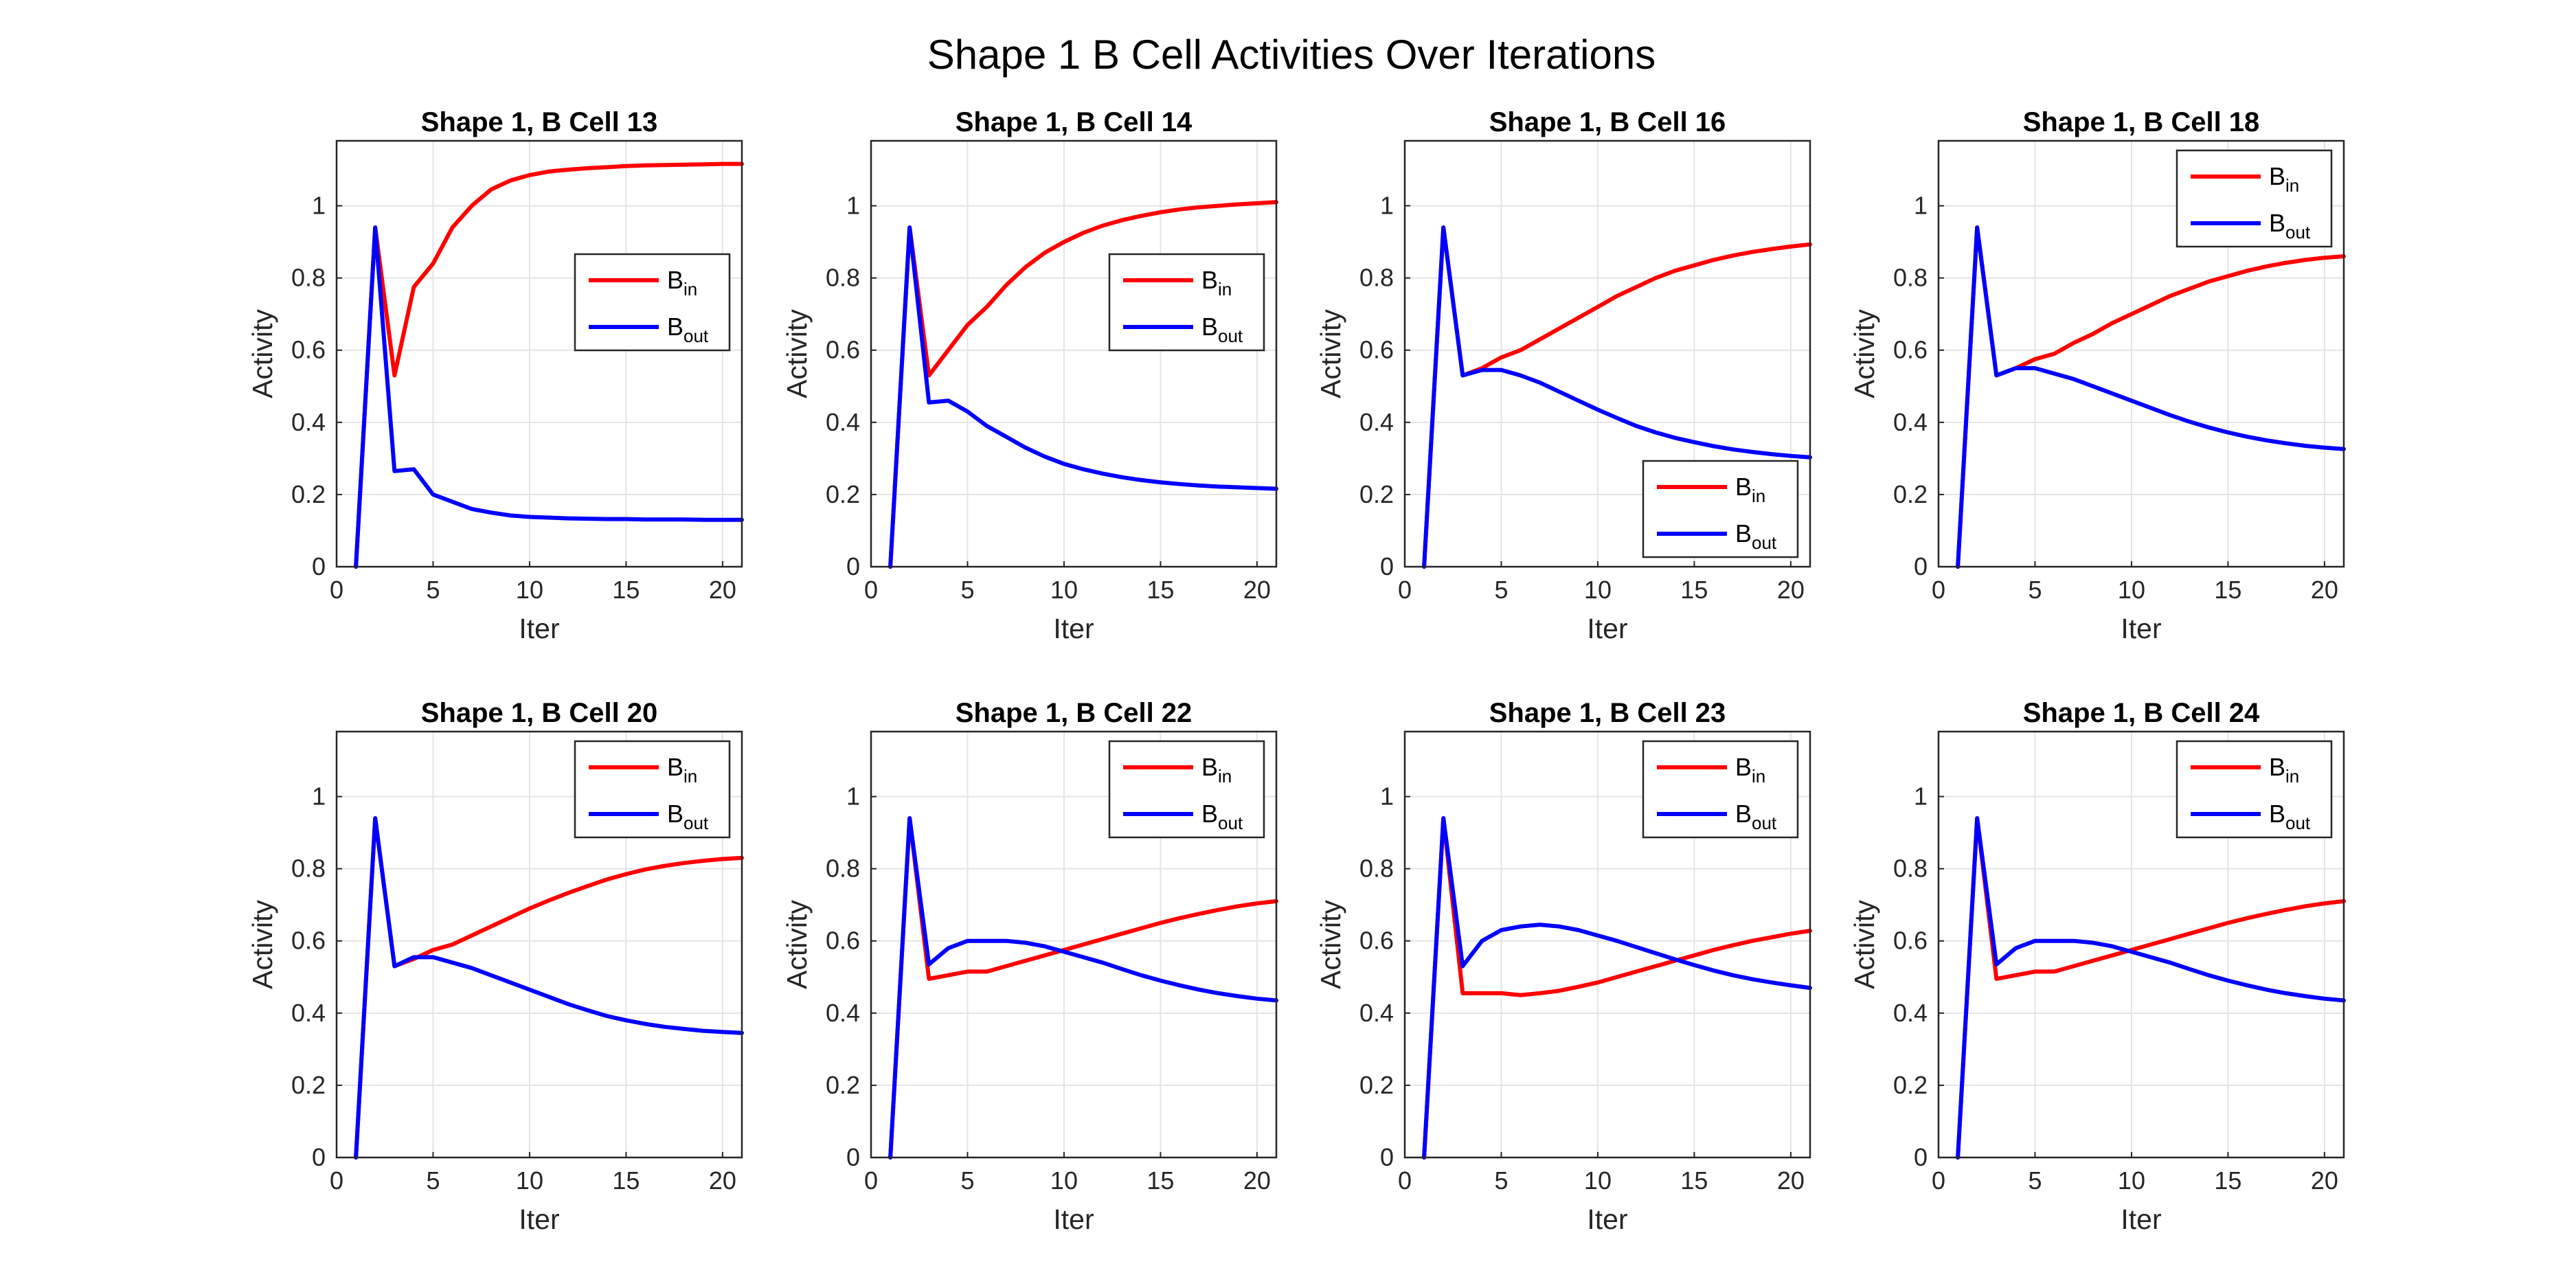 This screenshot has width=2576, height=1288. What do you see at coordinates (1073, 354) in the screenshot?
I see `plot-area` at bounding box center [1073, 354].